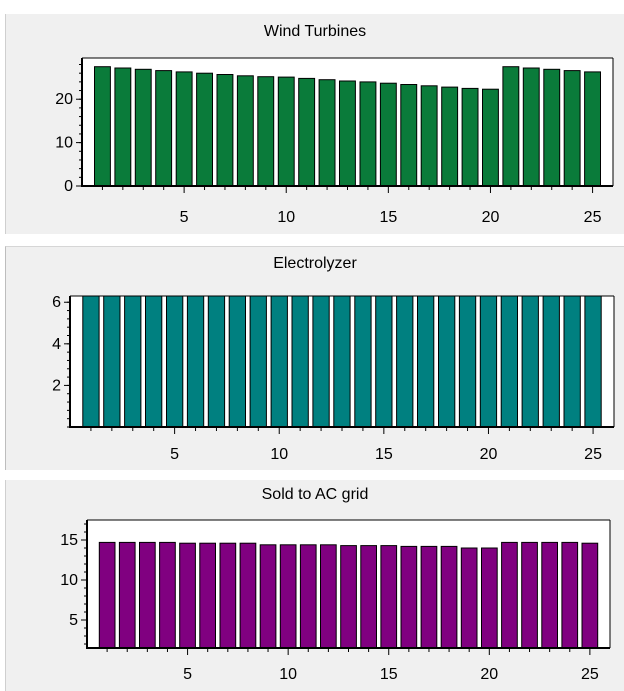 The width and height of the screenshot is (624, 691). What do you see at coordinates (69, 540) in the screenshot?
I see `y-tick-label: 15` at bounding box center [69, 540].